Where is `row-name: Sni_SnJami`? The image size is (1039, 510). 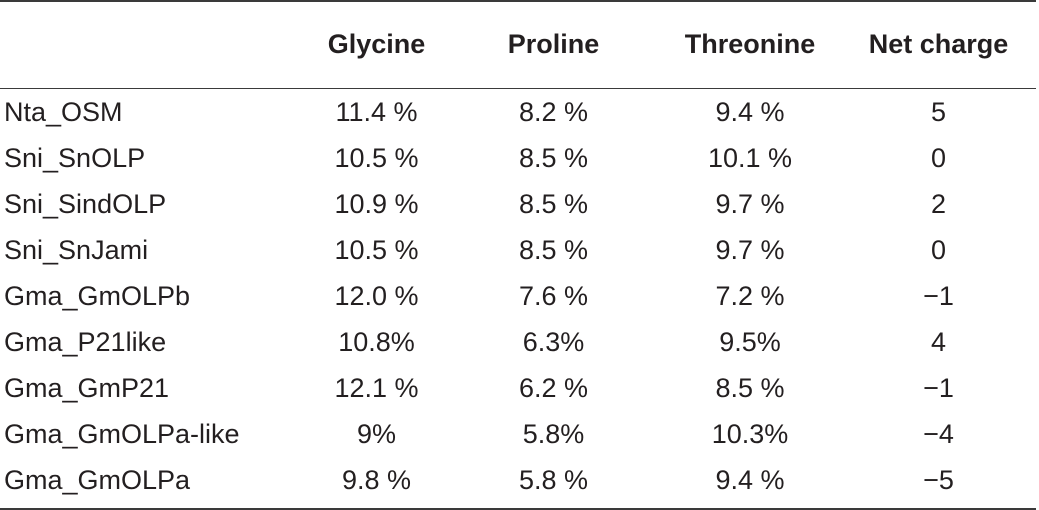 row-name: Sni_SnJami is located at coordinates (76, 250).